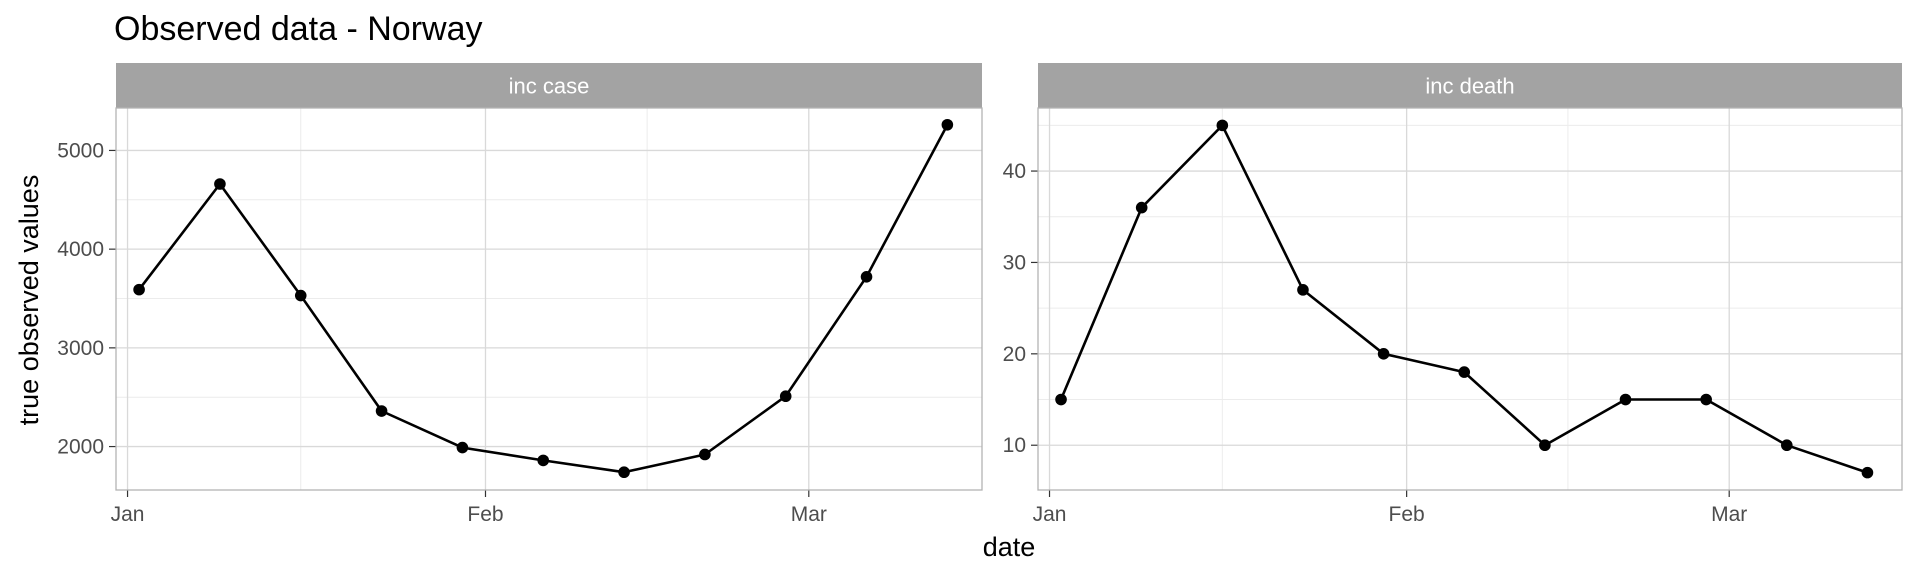 The height and width of the screenshot is (581, 1920). What do you see at coordinates (80, 150) in the screenshot?
I see `y-tick-label: 5000` at bounding box center [80, 150].